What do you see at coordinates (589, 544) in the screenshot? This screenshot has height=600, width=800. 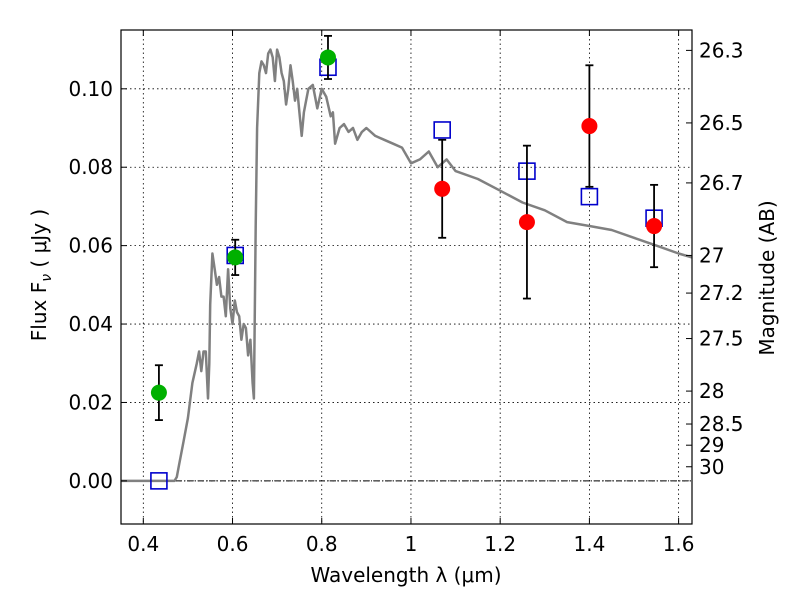 I see `x-tick-label: 1.4` at bounding box center [589, 544].